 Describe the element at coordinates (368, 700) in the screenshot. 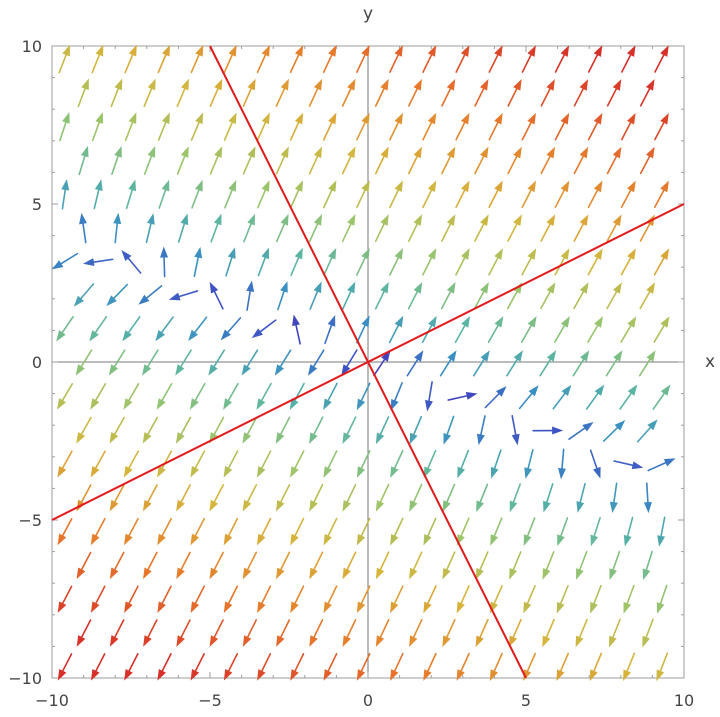

I see `x-tick-label: 0` at that location.